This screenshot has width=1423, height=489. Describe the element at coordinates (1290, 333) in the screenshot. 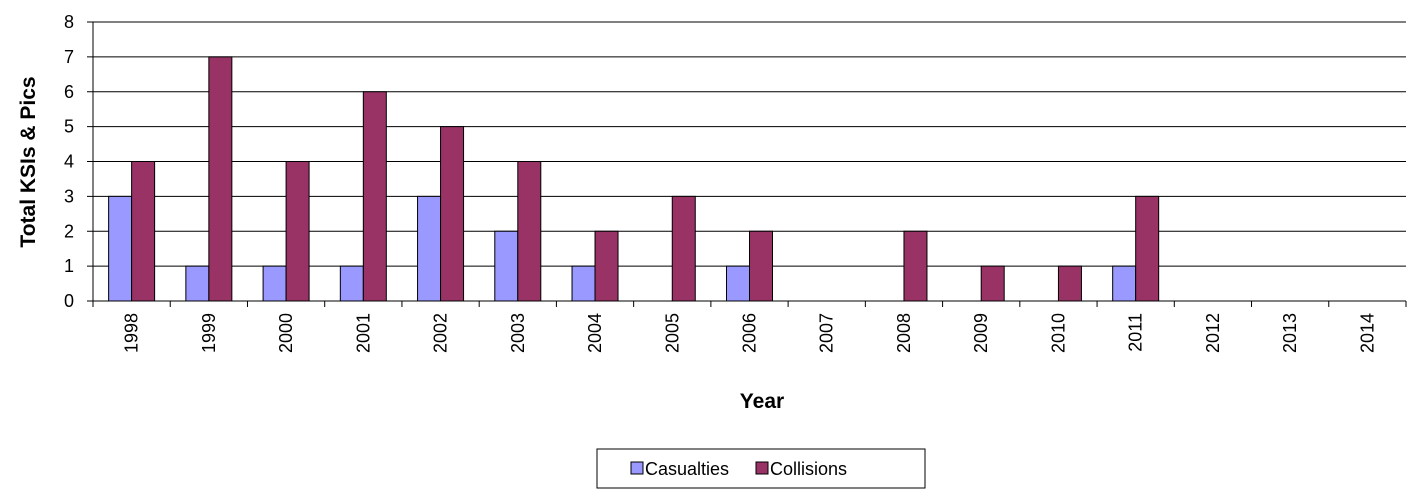

I see `x-tick-label: 2013` at that location.